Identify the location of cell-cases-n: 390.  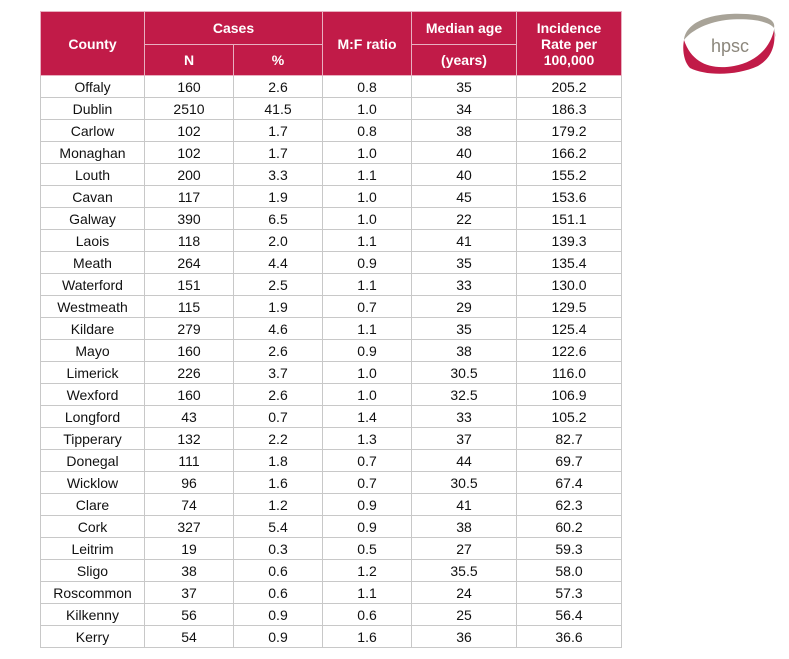
(189, 218).